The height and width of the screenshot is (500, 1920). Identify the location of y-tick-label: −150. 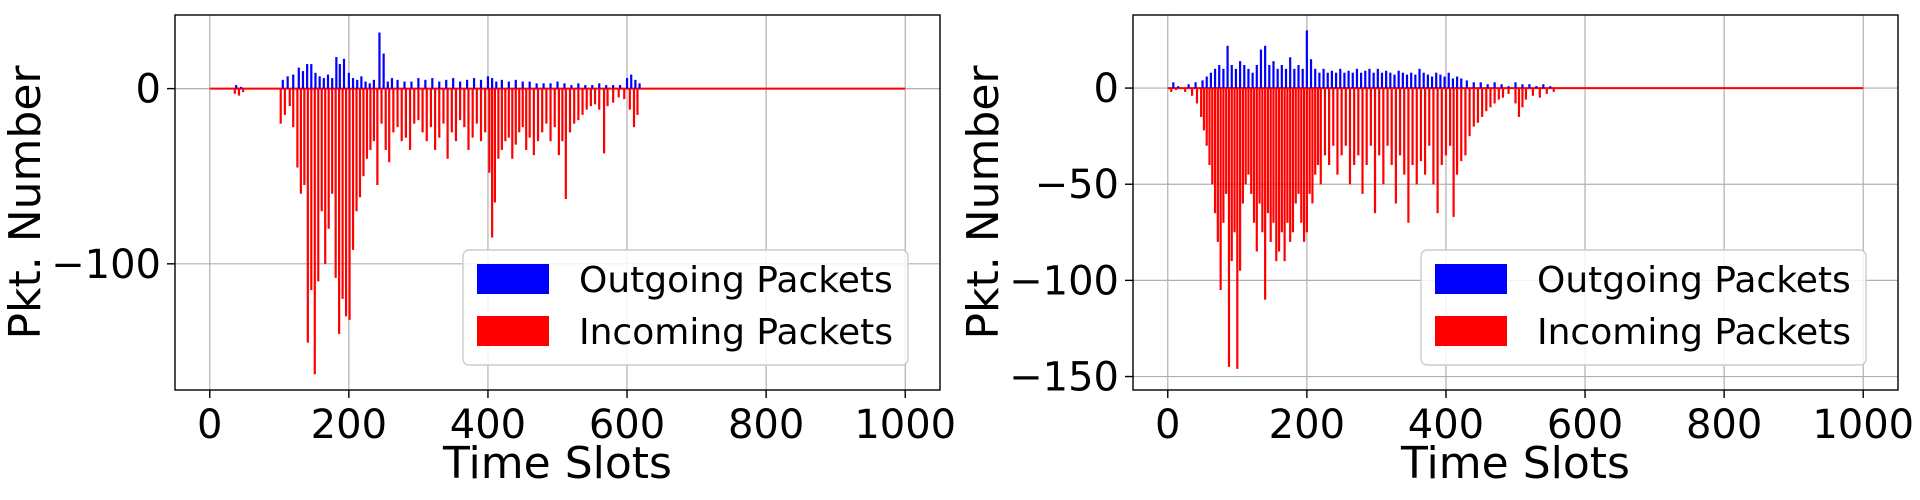
(1064, 378).